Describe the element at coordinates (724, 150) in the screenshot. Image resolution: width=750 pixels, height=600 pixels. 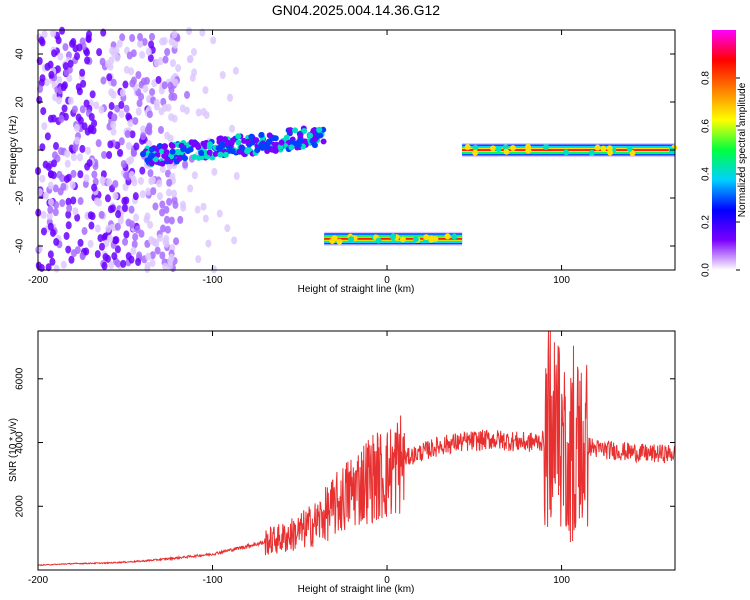
I see `colorbar-gradient` at that location.